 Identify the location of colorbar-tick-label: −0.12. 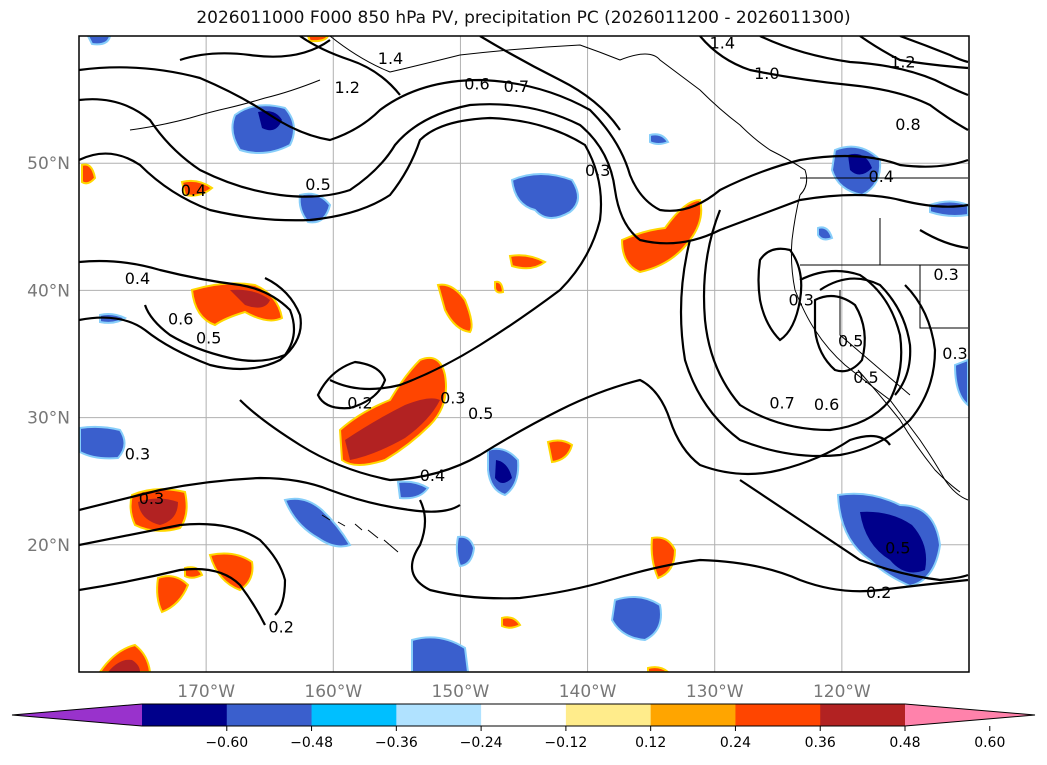
(565, 743).